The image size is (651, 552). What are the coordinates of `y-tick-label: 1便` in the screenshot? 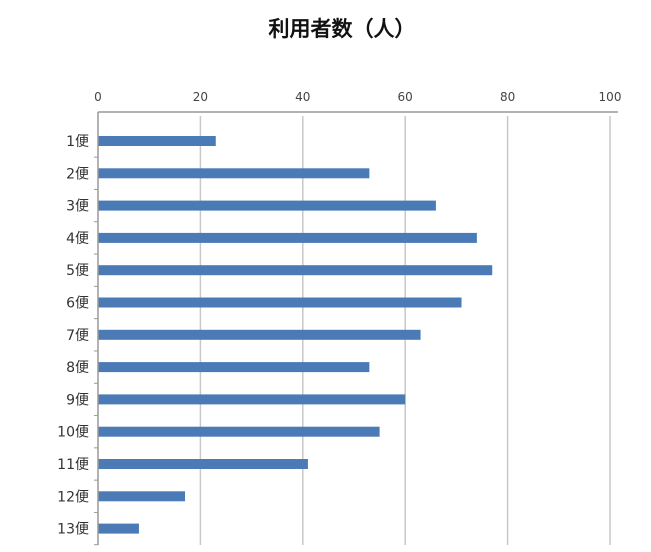 It's located at (77, 142).